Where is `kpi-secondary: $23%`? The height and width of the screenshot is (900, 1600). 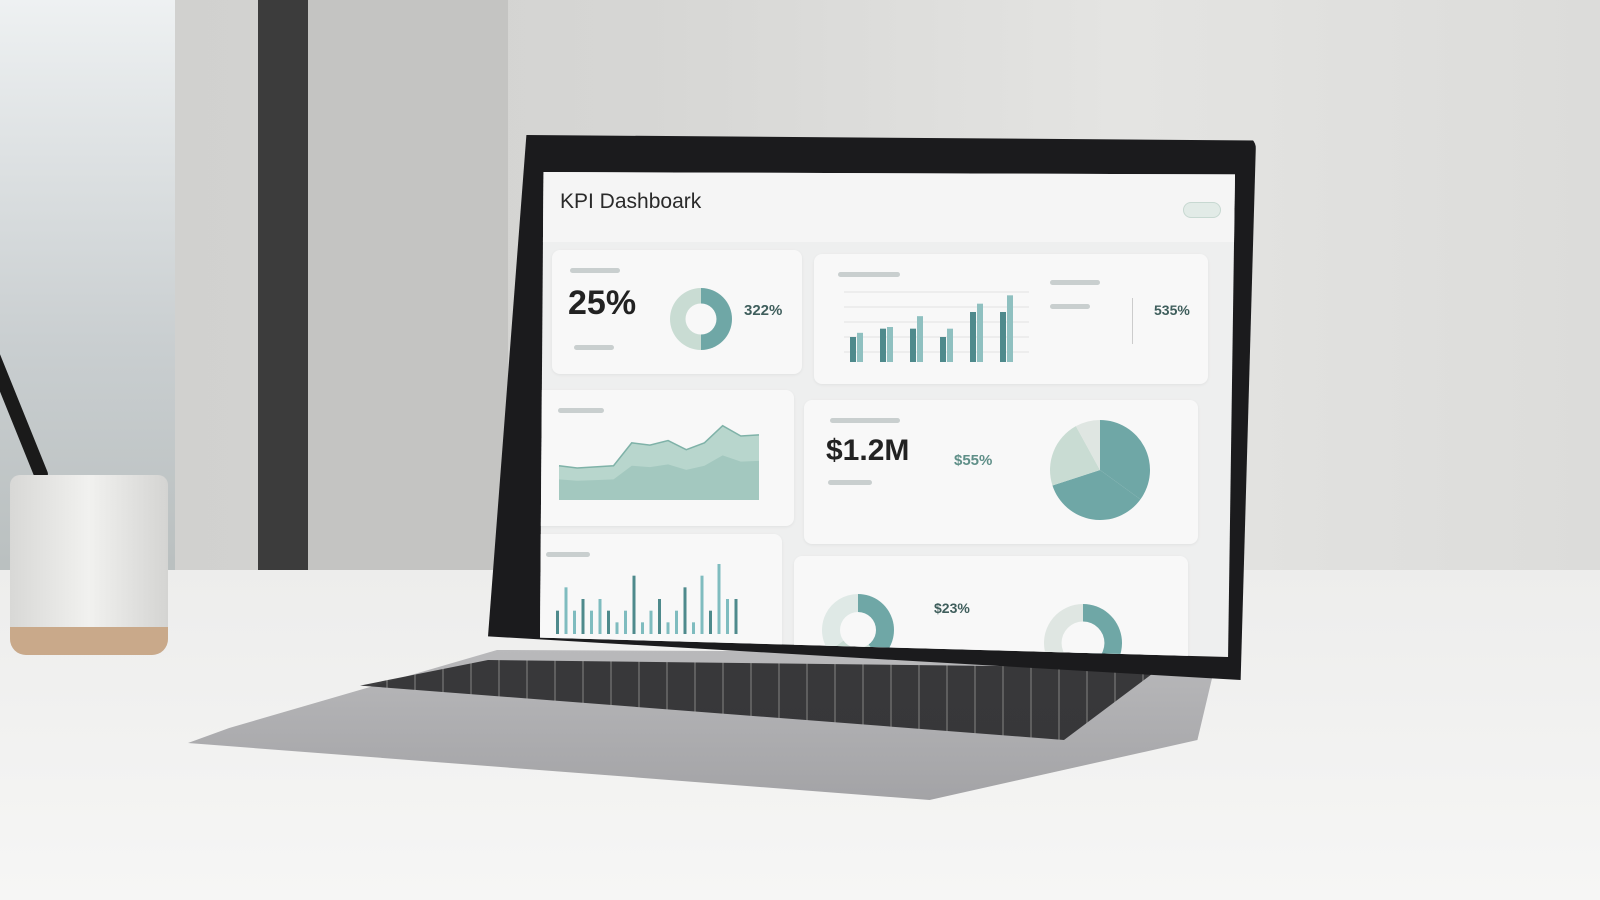
kpi-secondary: $23% is located at coordinates (952, 608).